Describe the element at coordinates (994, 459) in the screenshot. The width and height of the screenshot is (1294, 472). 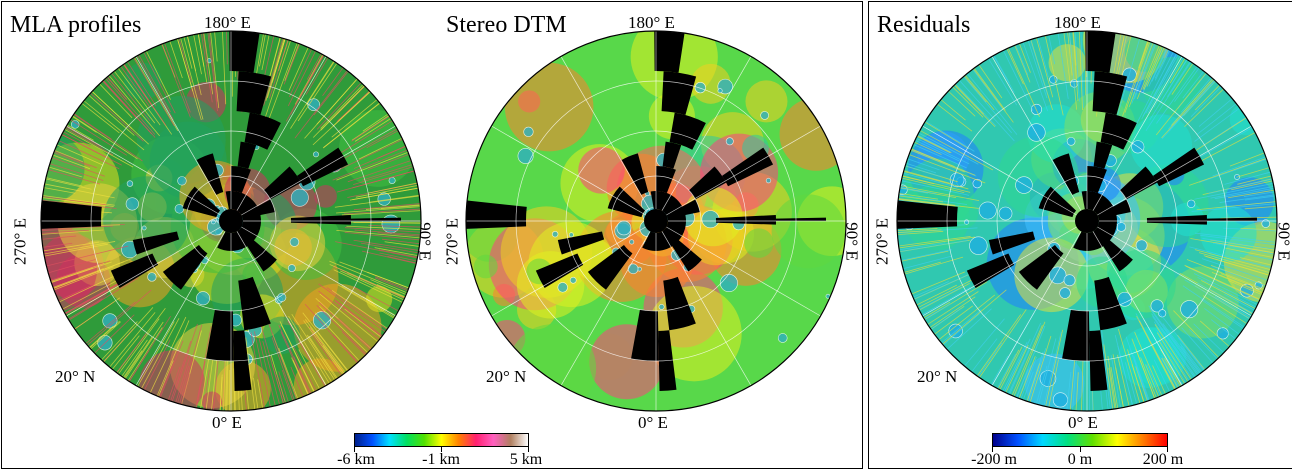
I see `colorbar-label-min: -200 m` at that location.